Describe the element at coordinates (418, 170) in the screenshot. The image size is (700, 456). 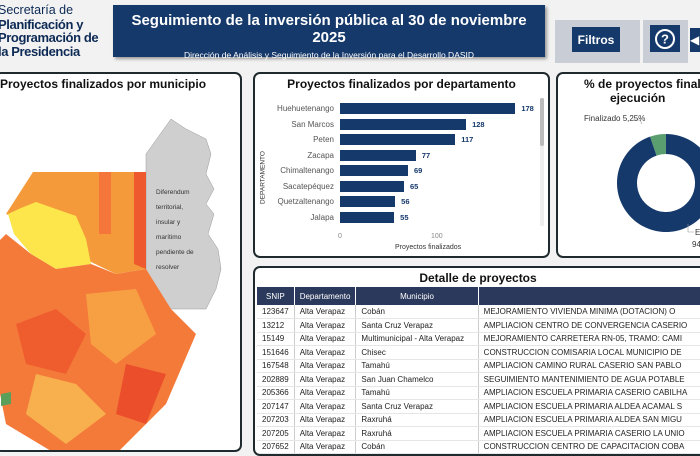
I see `bar-value: 69` at that location.